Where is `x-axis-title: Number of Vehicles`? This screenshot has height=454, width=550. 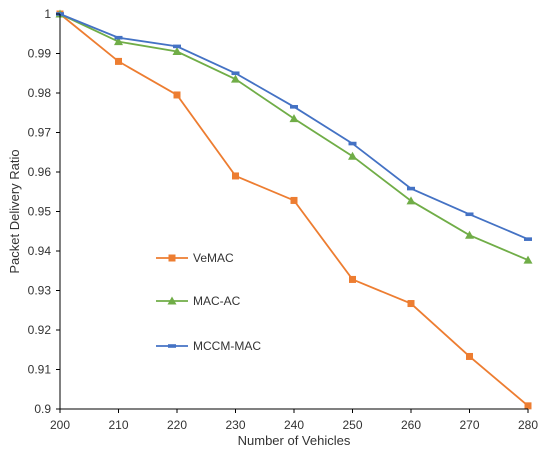
x-axis-title: Number of Vehicles is located at coordinates (294, 440).